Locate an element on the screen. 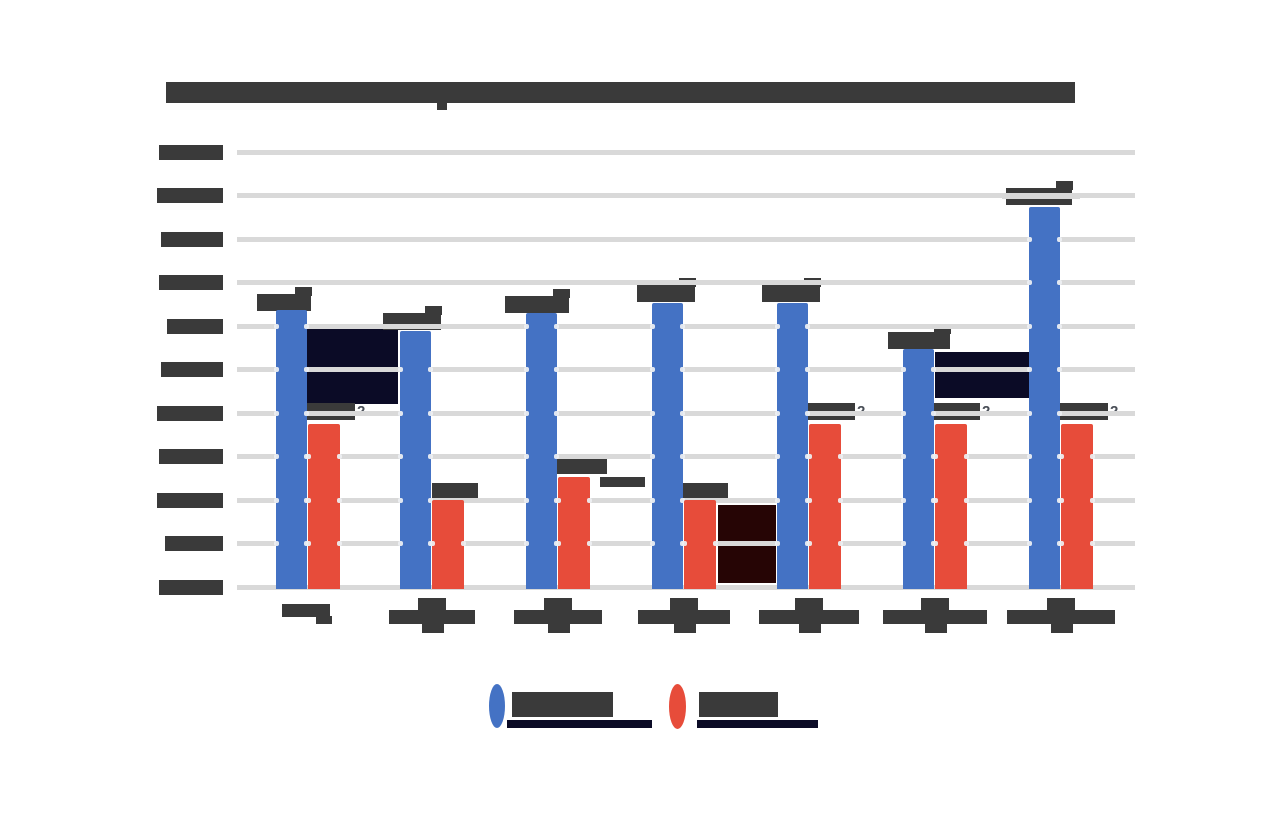 The width and height of the screenshot is (1280, 835). legend-marker-series1 is located at coordinates (497, 706).